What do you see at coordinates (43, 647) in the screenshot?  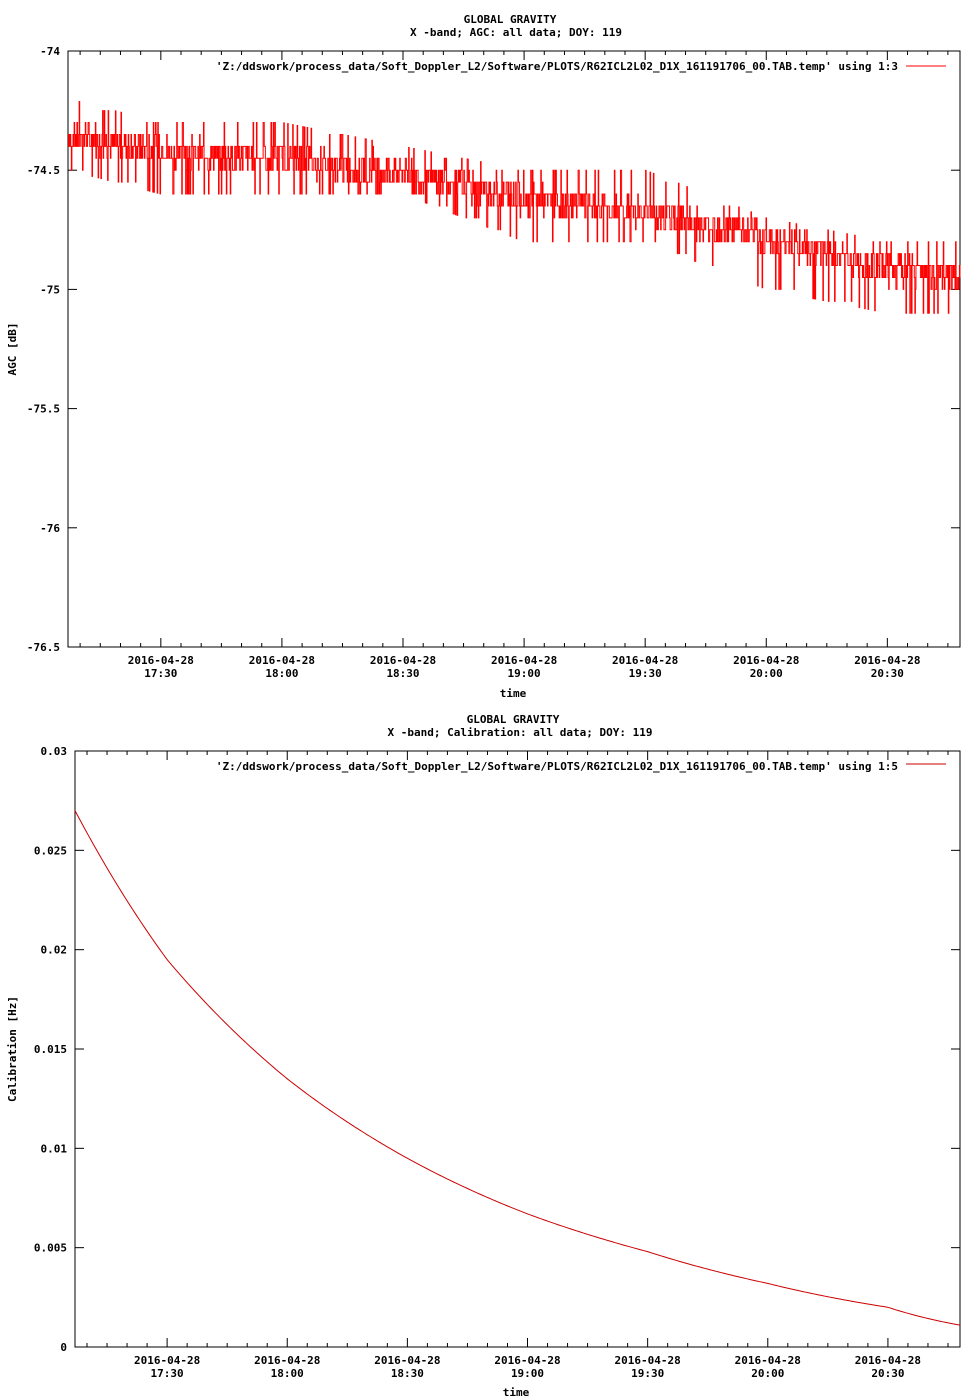 I see `y-tick-label: -76.5` at bounding box center [43, 647].